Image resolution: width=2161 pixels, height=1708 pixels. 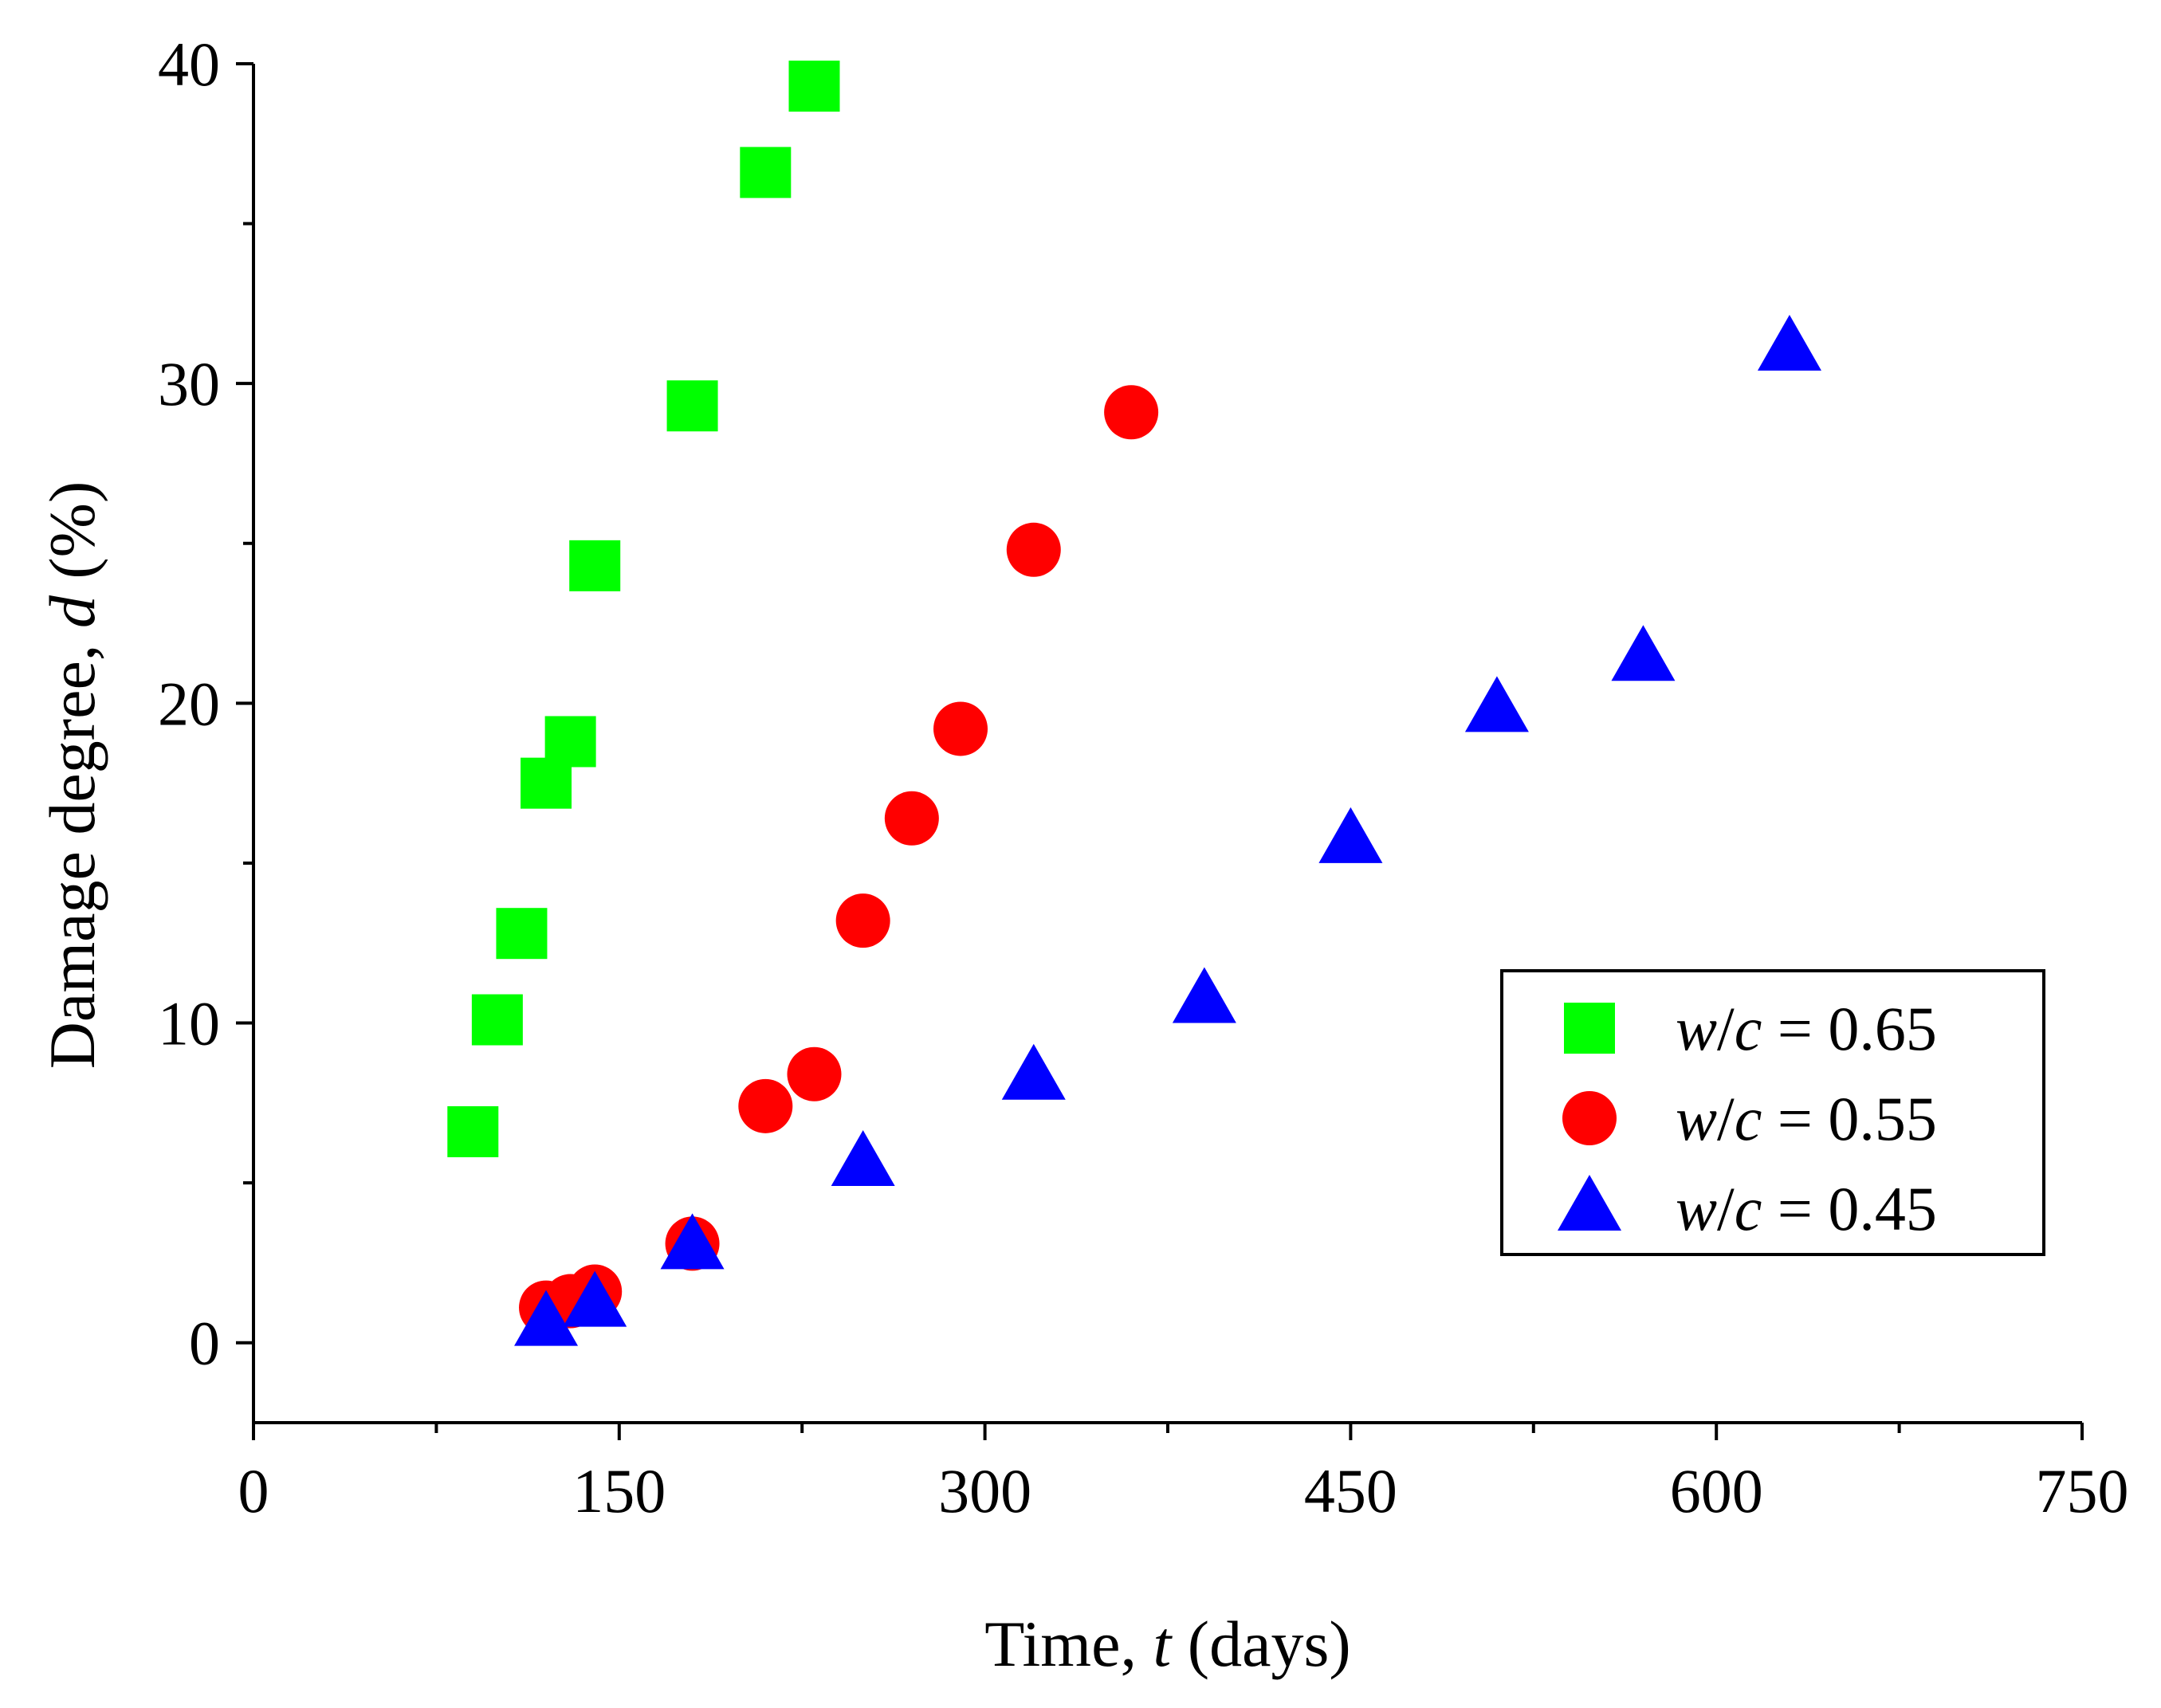 What do you see at coordinates (984, 1490) in the screenshot?
I see `x-tick-label: 300` at bounding box center [984, 1490].